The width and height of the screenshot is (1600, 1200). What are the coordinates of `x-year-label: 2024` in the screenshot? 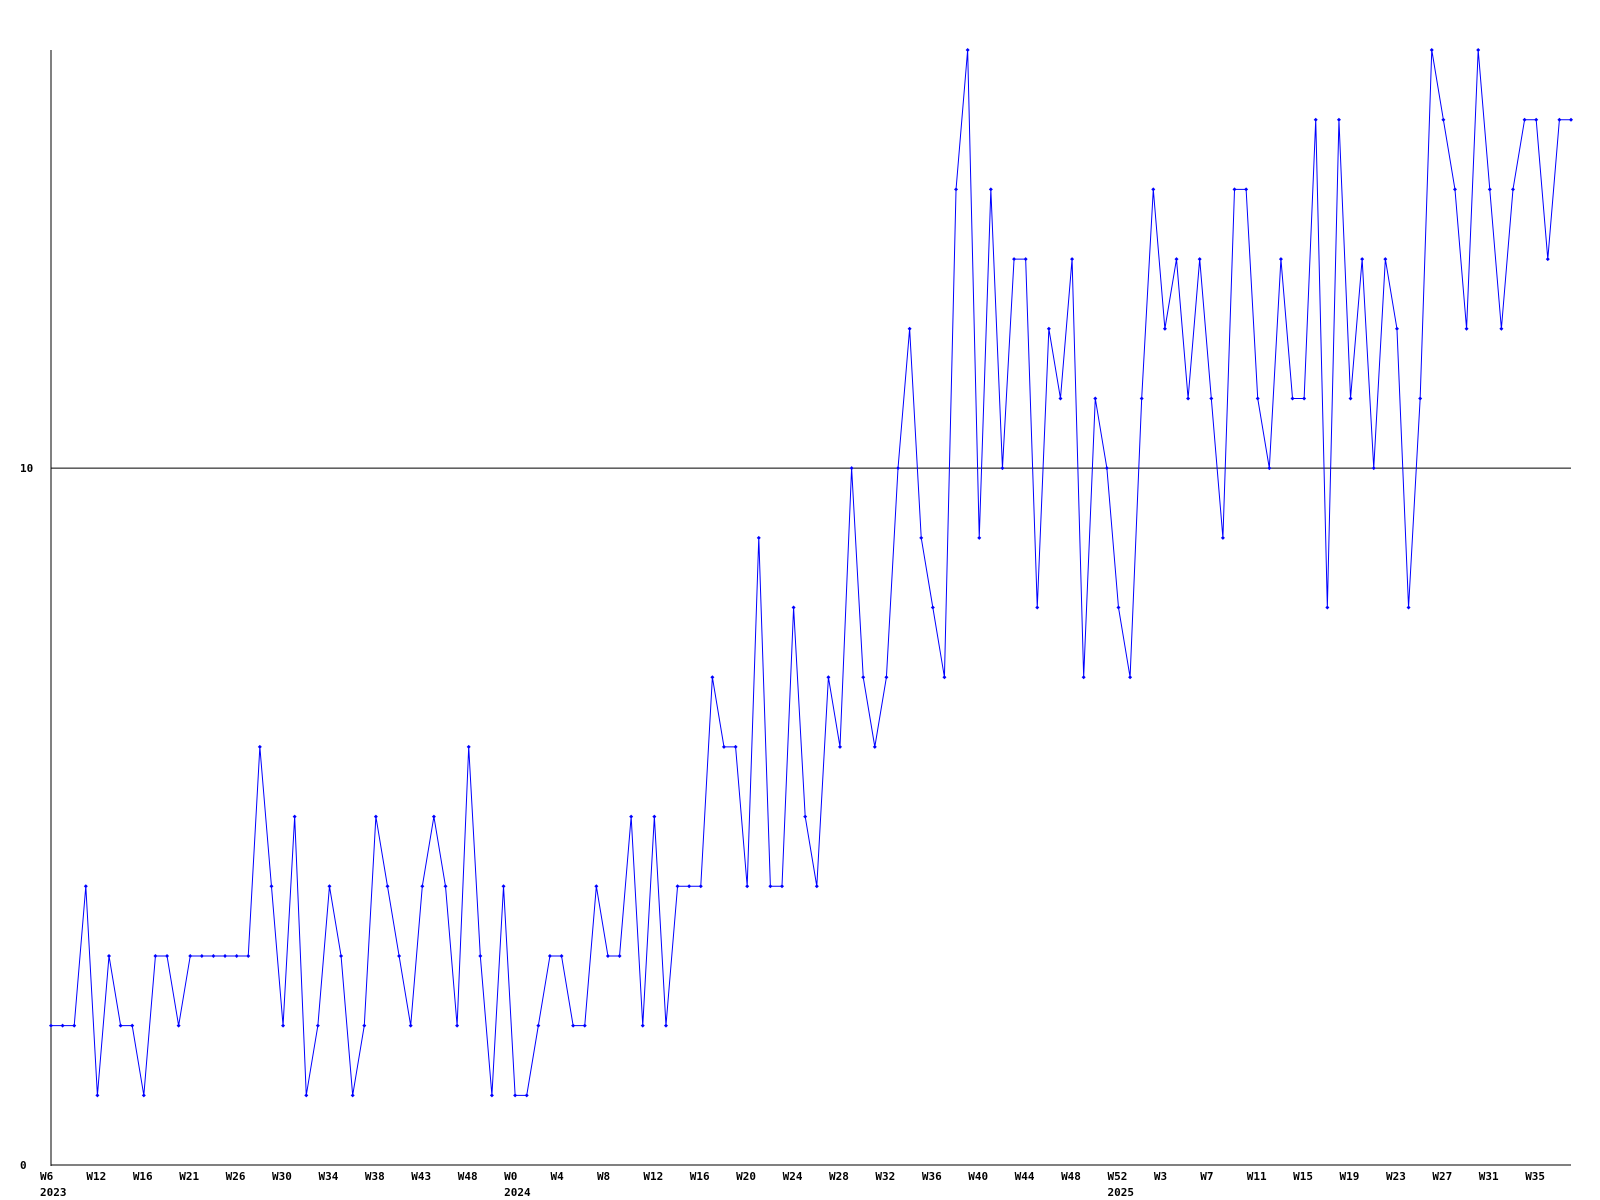 It's located at (517, 1192).